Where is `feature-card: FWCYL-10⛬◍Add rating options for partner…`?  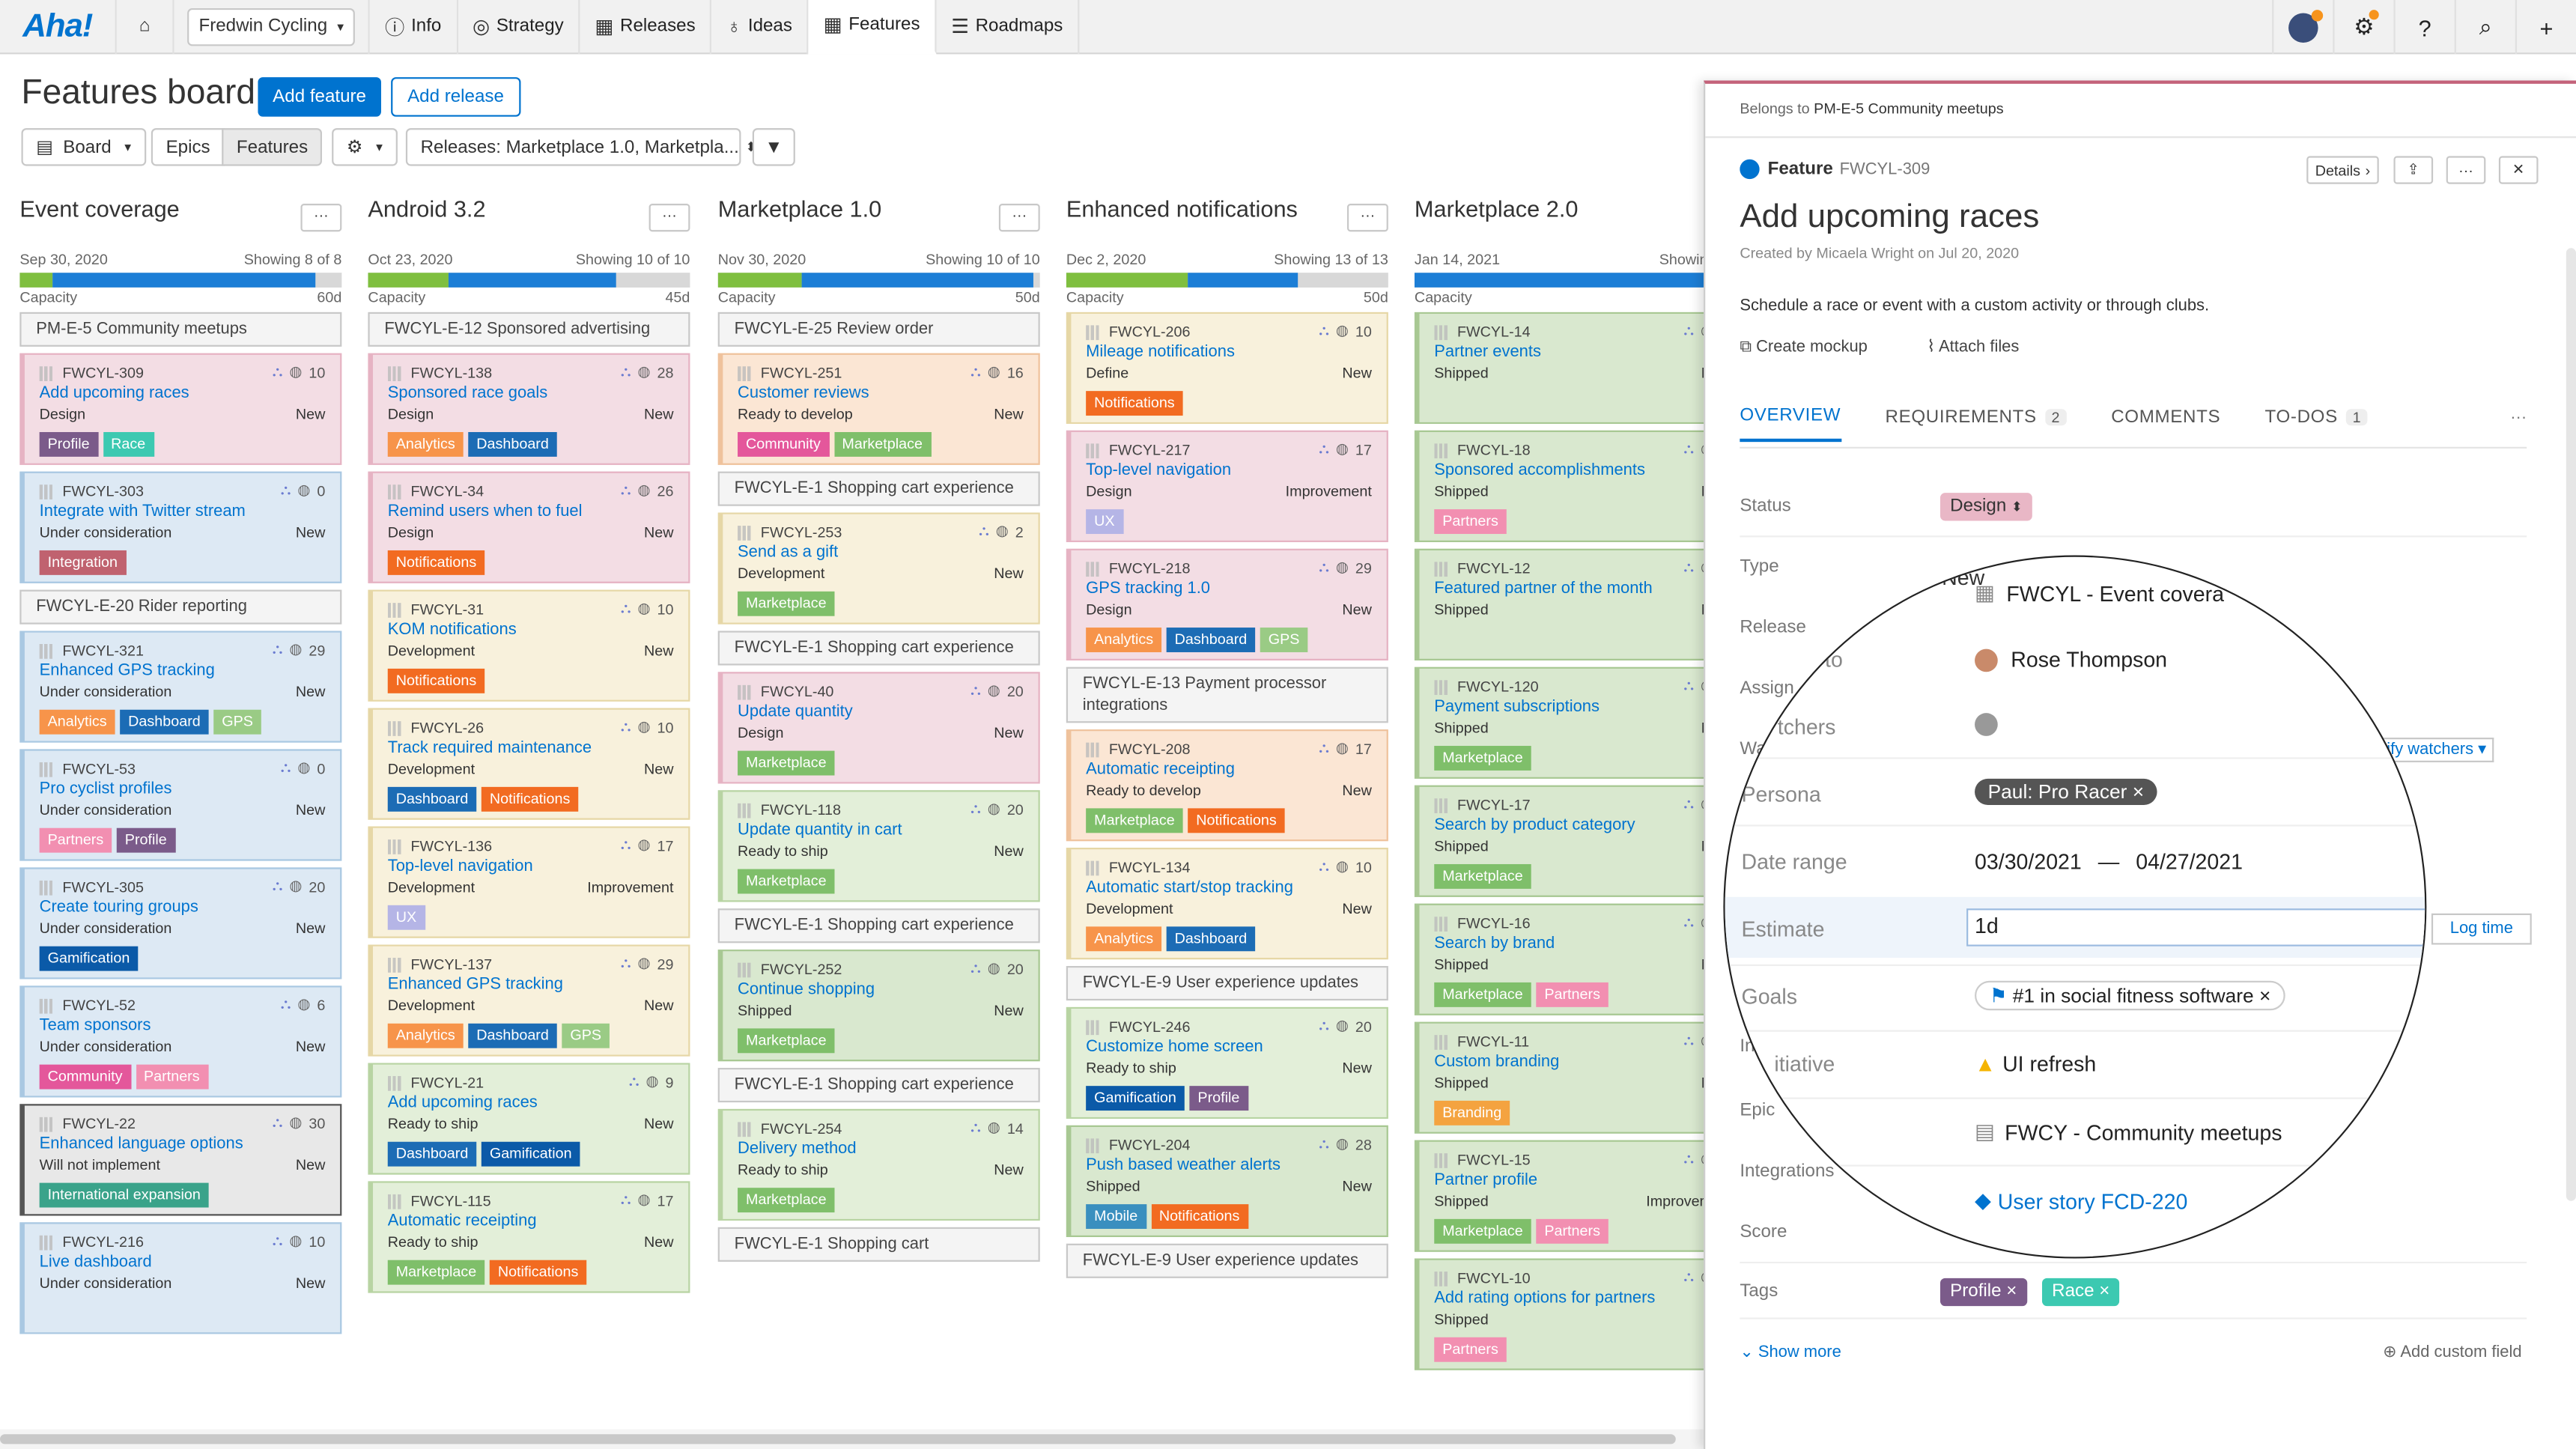
feature-card: FWCYL-10⛬◍Add rating options for partner… is located at coordinates (1575, 1314).